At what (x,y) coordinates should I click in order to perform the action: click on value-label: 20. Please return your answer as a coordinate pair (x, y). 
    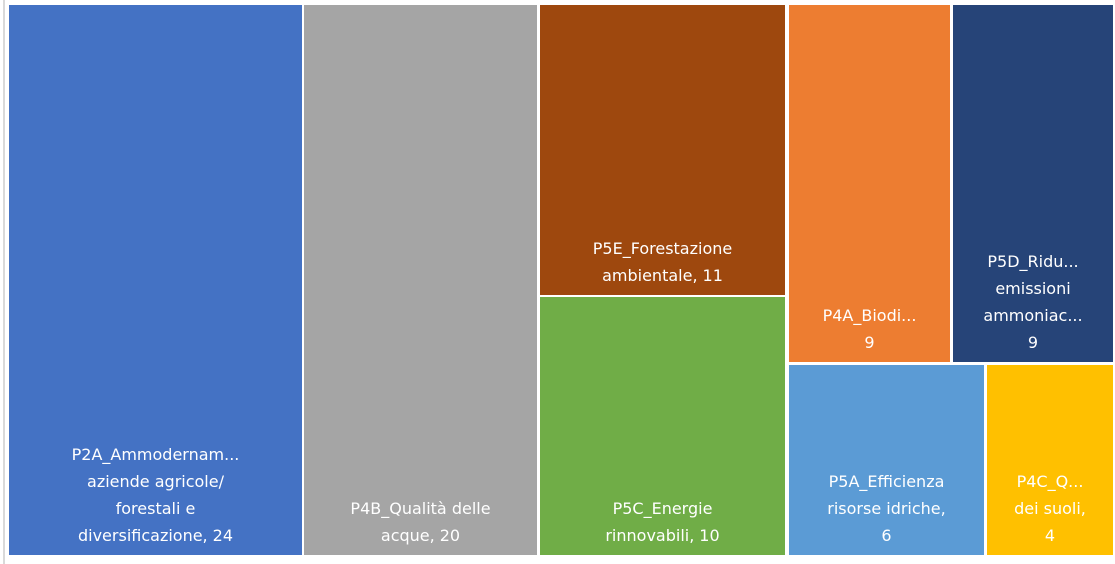
    Looking at the image, I should click on (450, 535).